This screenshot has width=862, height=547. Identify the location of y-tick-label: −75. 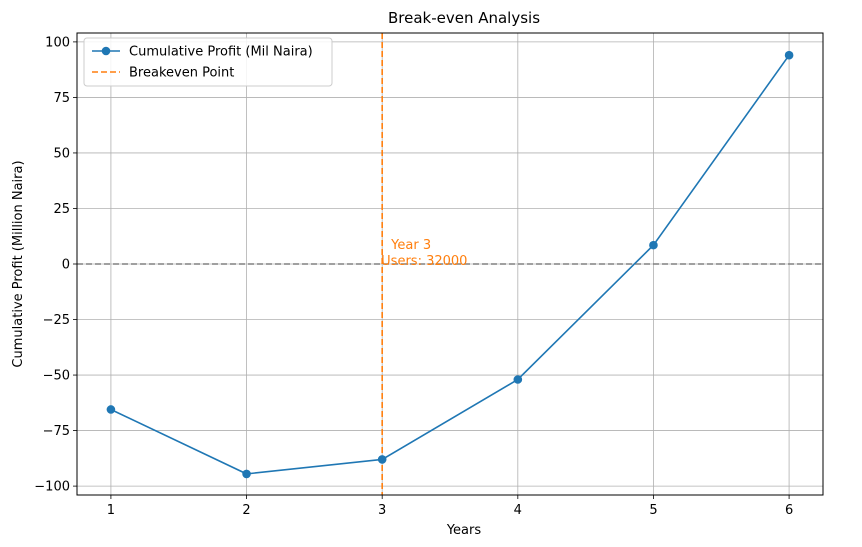
(56, 431).